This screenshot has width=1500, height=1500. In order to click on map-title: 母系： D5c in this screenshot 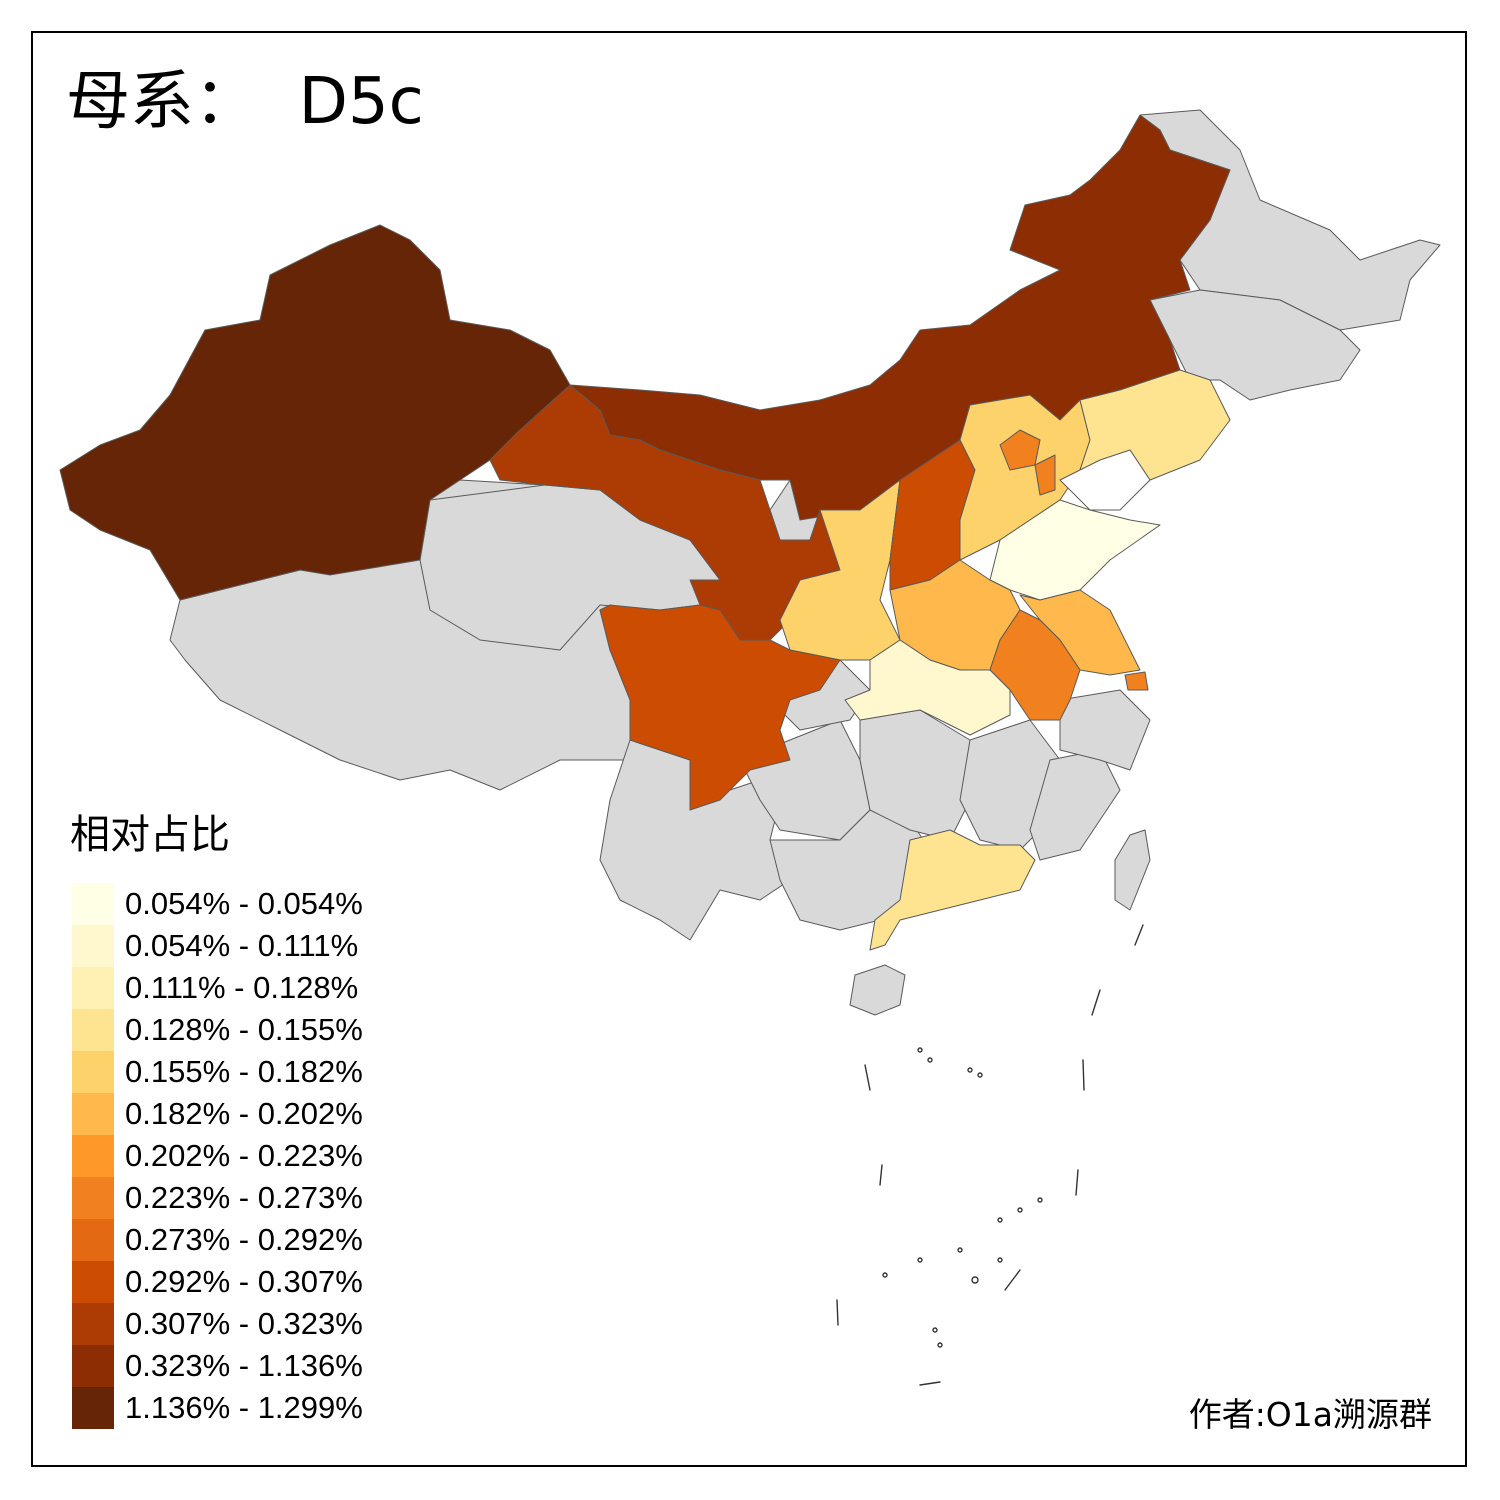, I will do `click(245, 102)`.